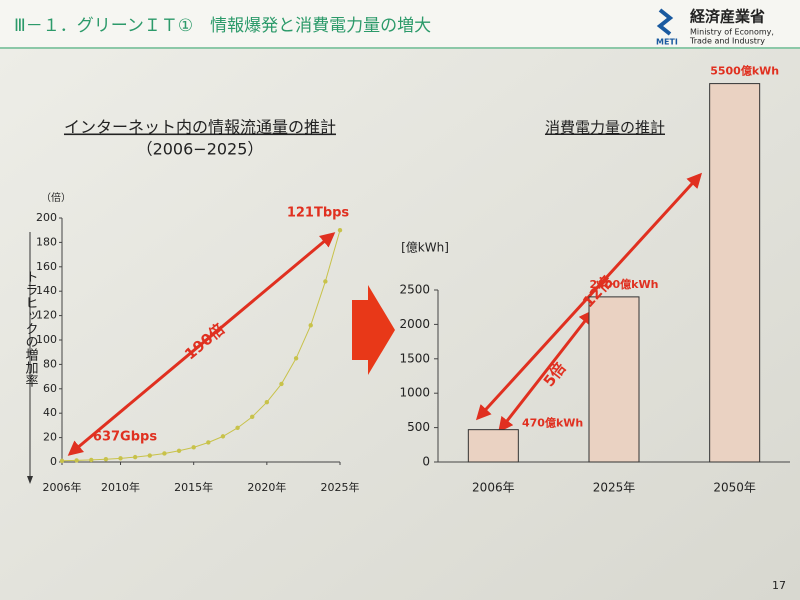 The height and width of the screenshot is (600, 800). What do you see at coordinates (46, 241) in the screenshot?
I see `y-tick-label: 180` at bounding box center [46, 241].